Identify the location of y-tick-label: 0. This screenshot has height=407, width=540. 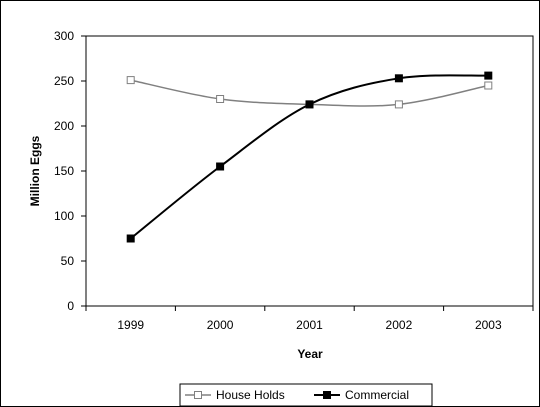
(70, 306).